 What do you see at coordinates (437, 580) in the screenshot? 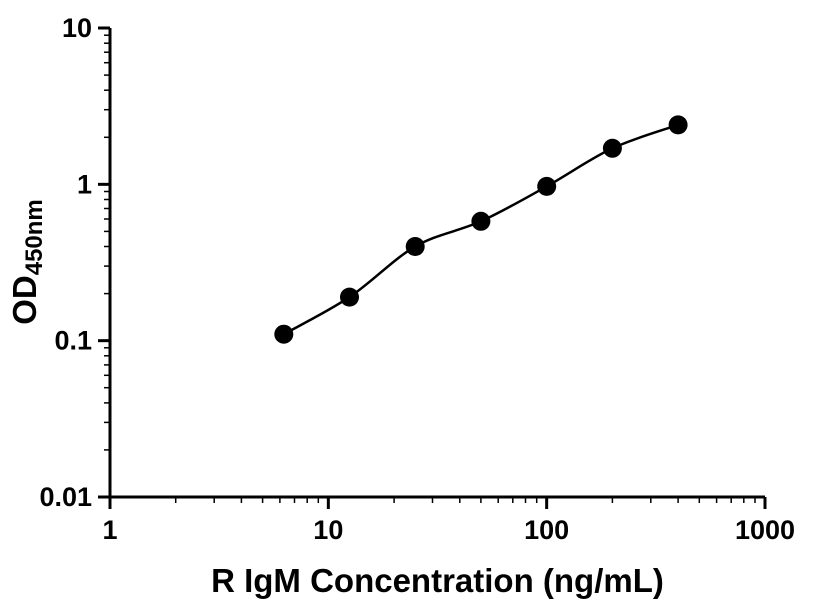
I see `x-axis-title: R IgM Concentration (ng/mL)` at bounding box center [437, 580].